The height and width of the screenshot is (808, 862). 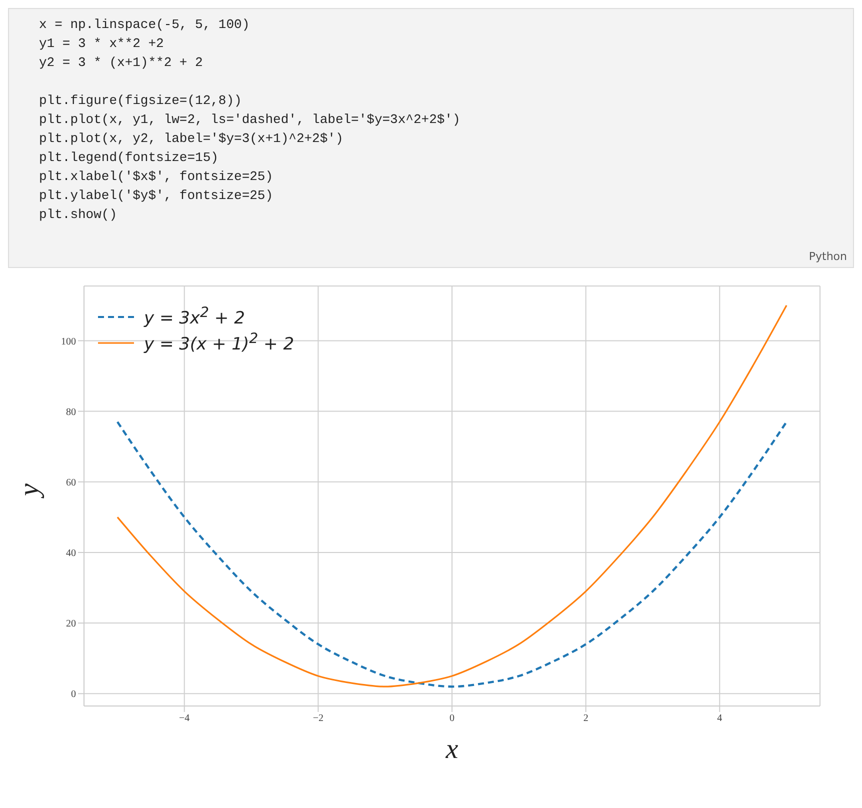 What do you see at coordinates (121, 63) in the screenshot?
I see `text: y2 = 3 * (x+1)**2 + 2` at bounding box center [121, 63].